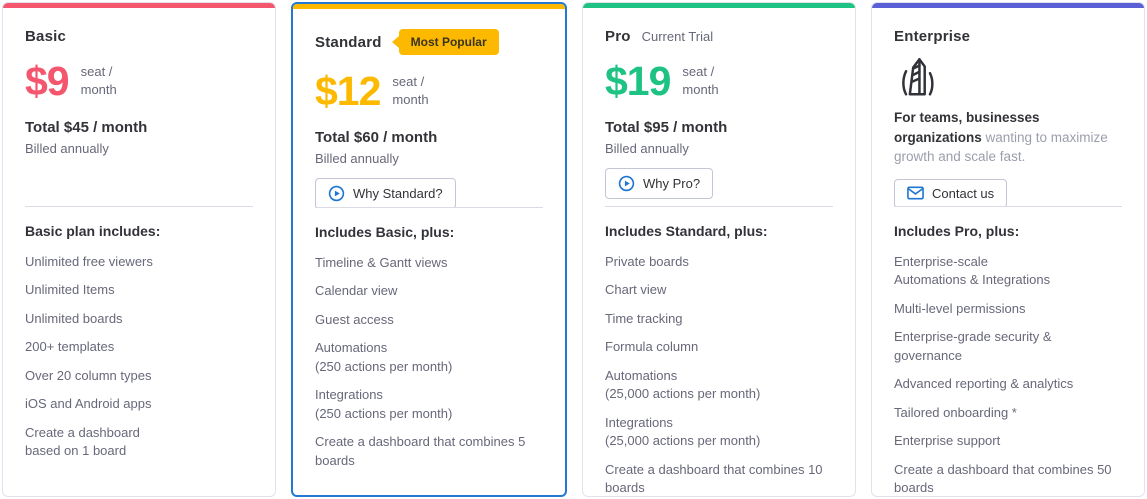  I want to click on feature-item: Advanced reporting & analytics, so click(984, 384).